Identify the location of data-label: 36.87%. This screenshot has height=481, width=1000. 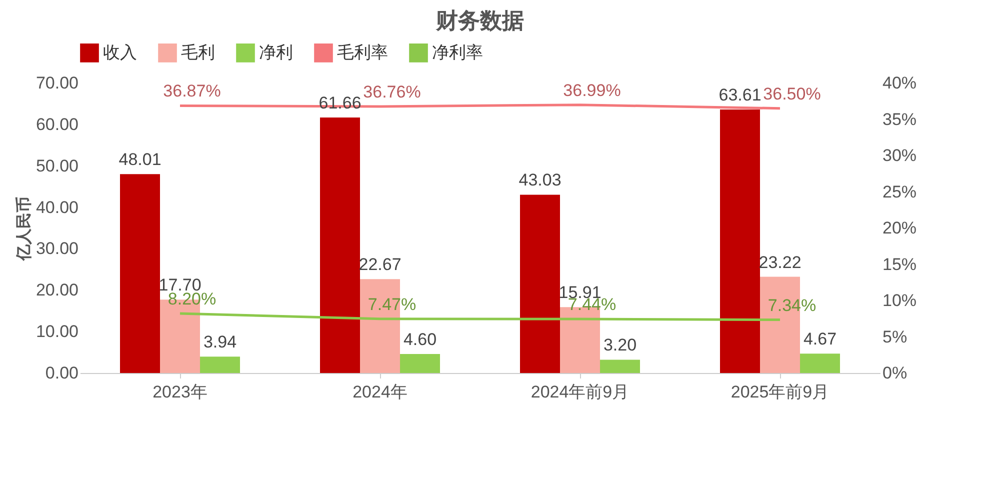
(192, 91).